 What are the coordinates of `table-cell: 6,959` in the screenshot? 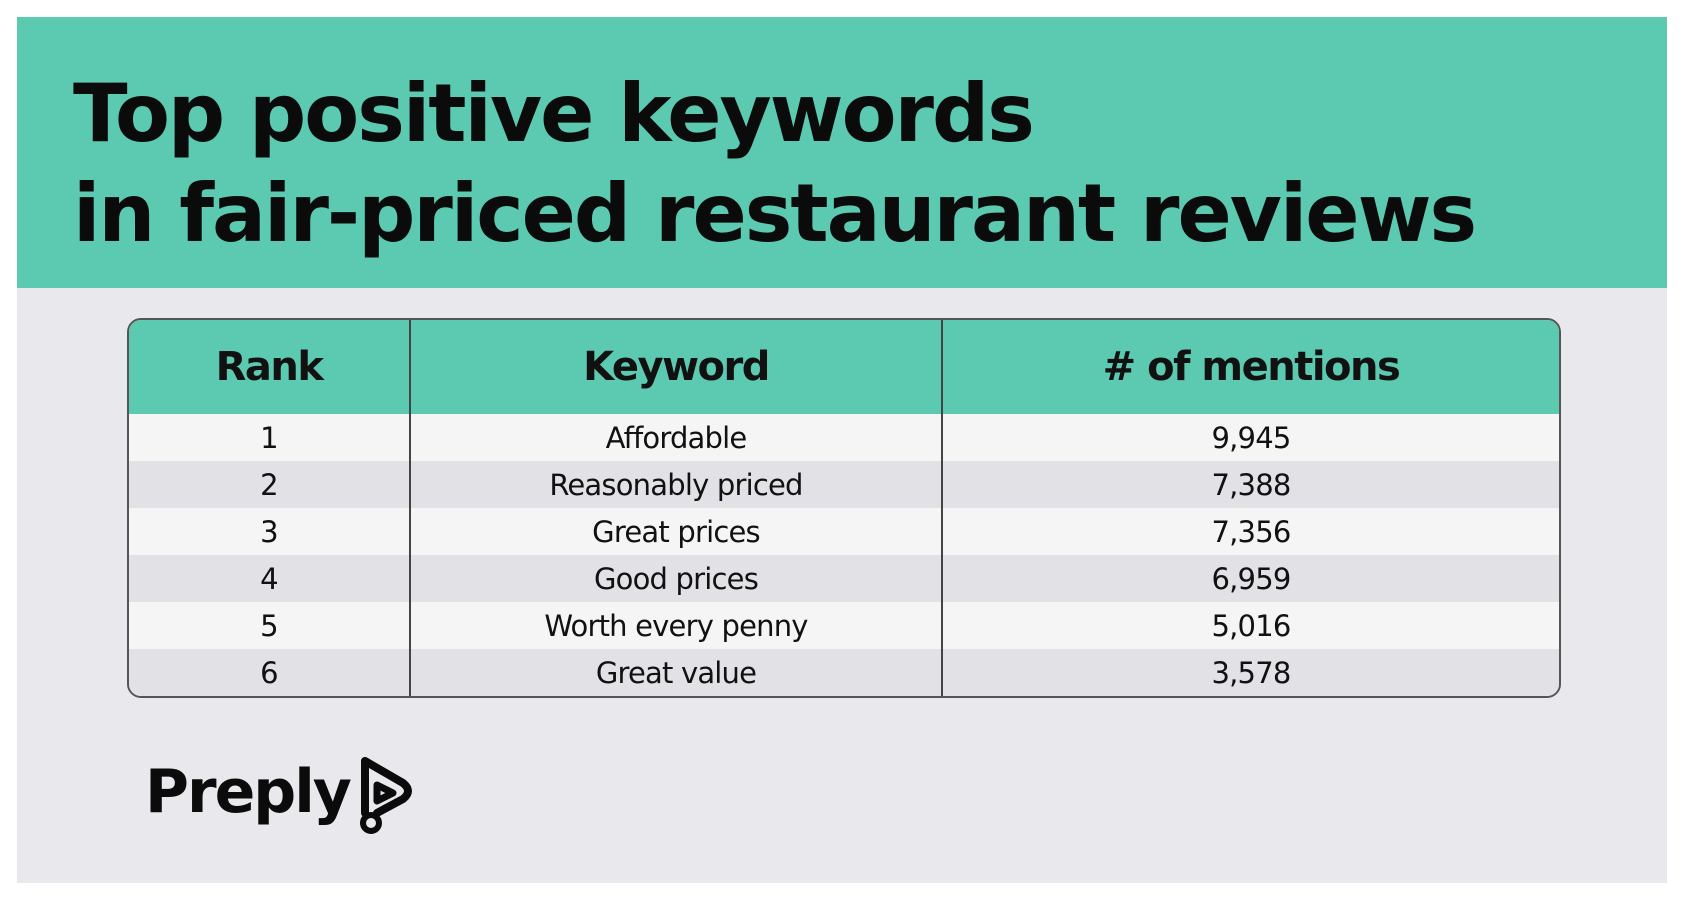 It's located at (1251, 578).